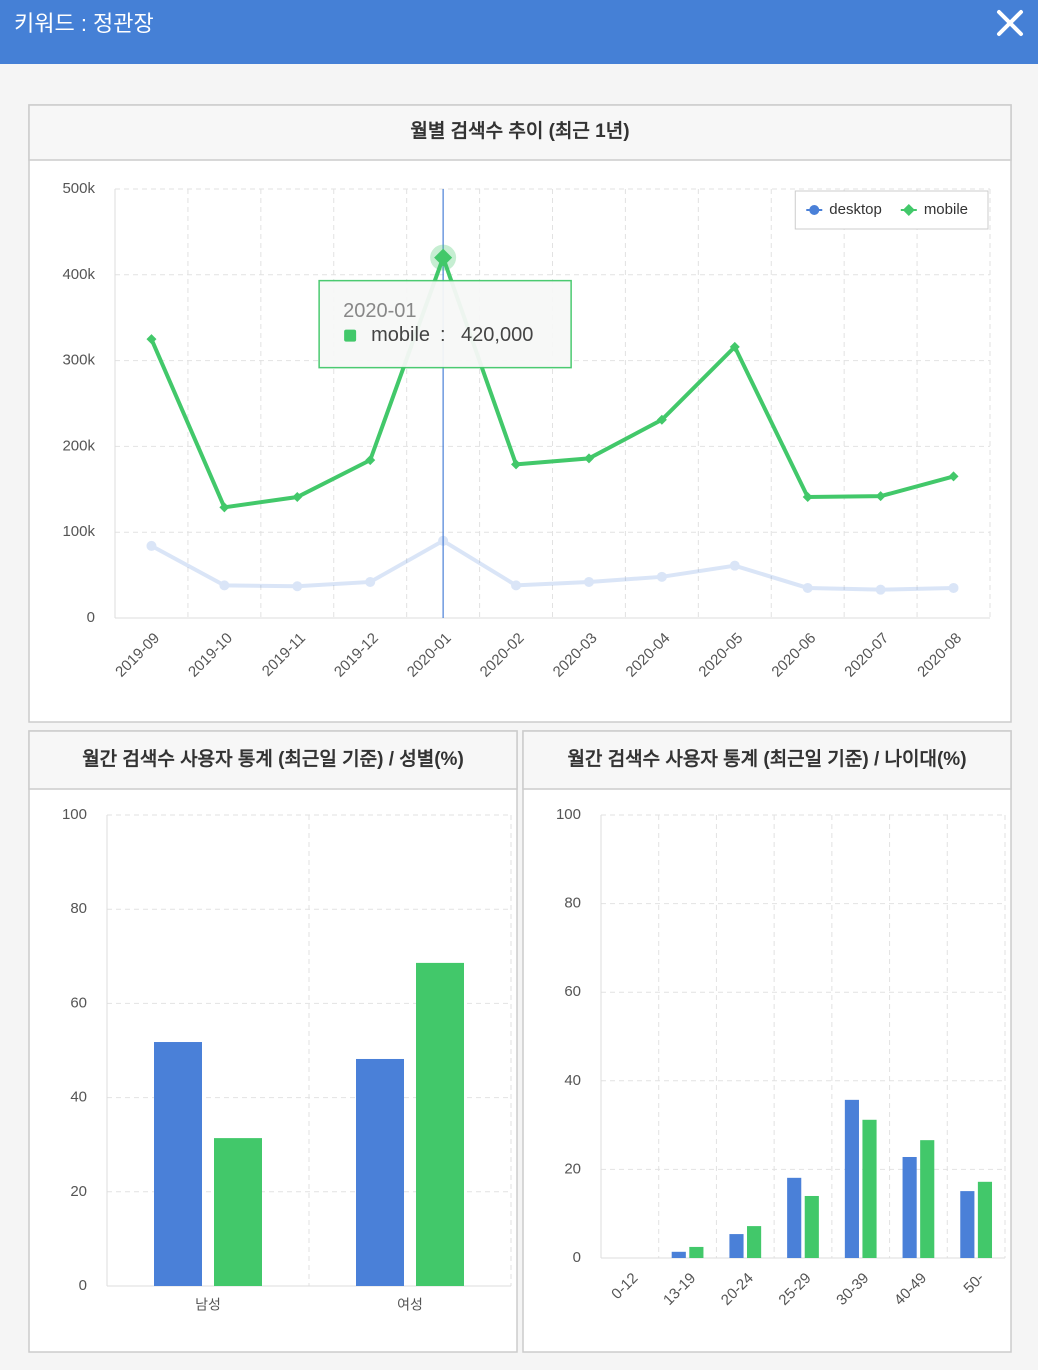 The image size is (1038, 1370). What do you see at coordinates (519, 32) in the screenshot?
I see `header-bar` at bounding box center [519, 32].